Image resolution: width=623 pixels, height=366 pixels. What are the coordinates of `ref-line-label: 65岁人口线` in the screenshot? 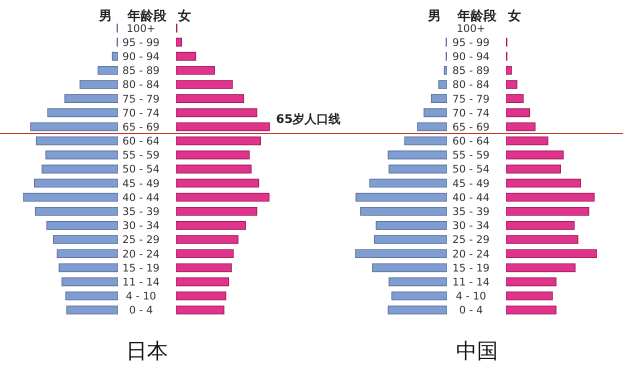 It's located at (308, 119).